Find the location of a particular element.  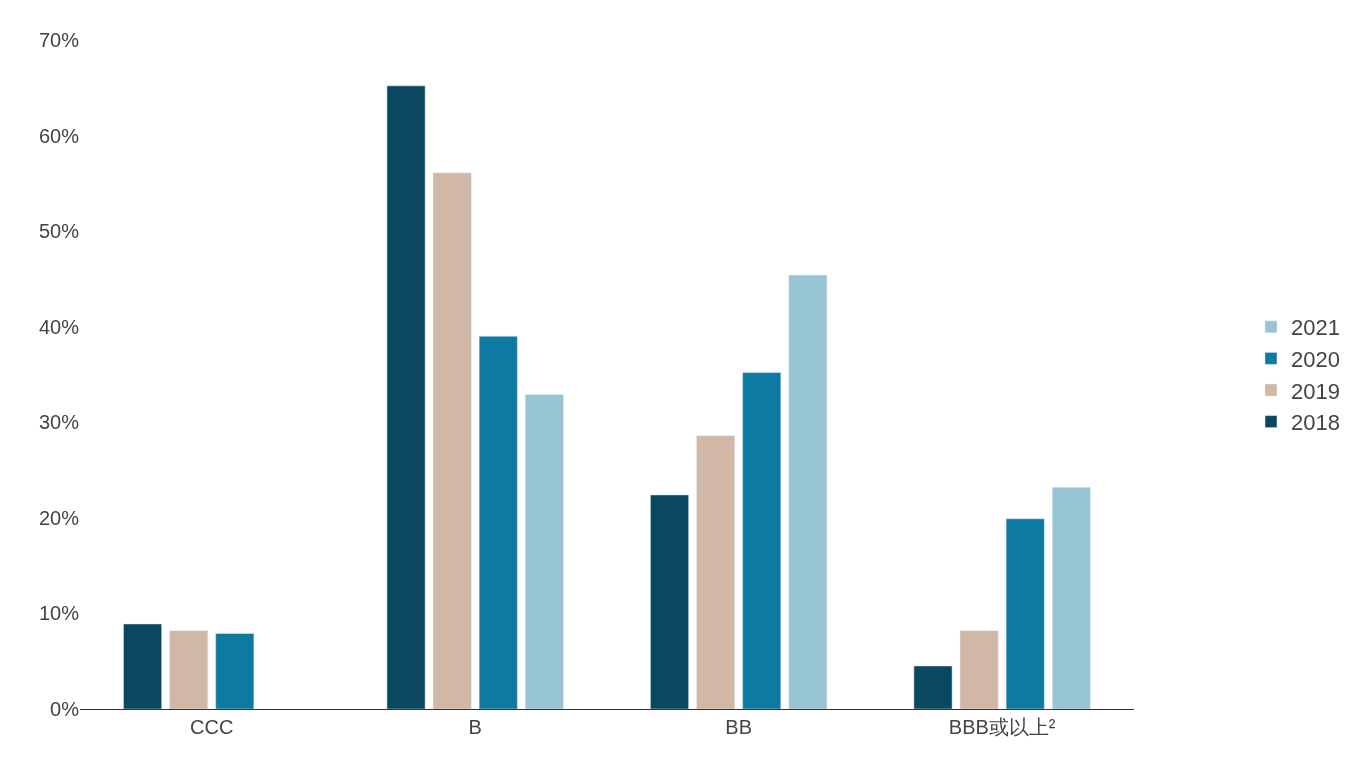

legend-label: 2020 is located at coordinates (1315, 359).